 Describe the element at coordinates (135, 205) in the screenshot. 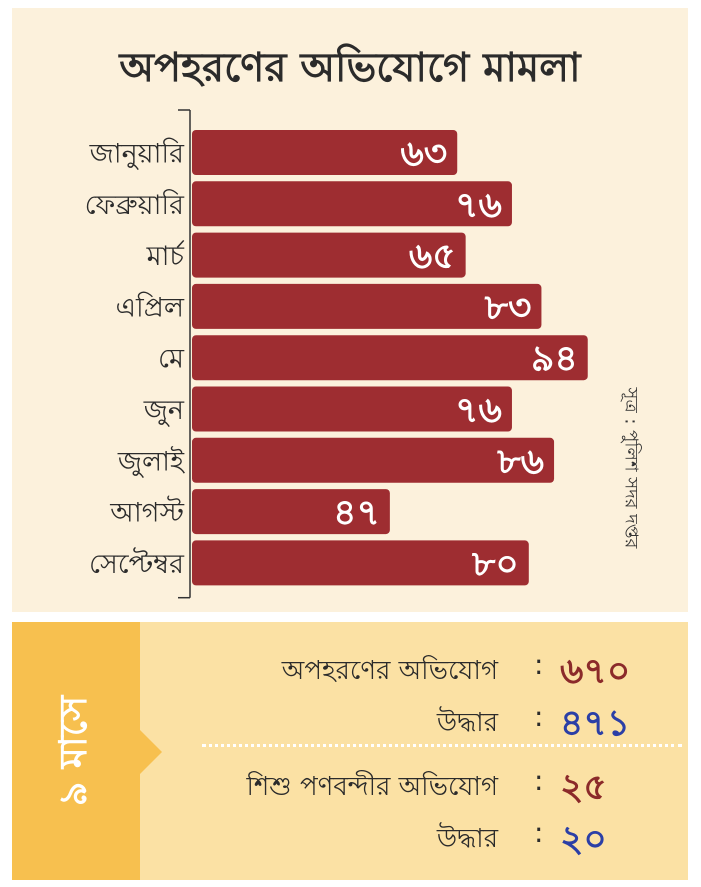

I see `category-label: ফেব্রুয়ারি` at that location.